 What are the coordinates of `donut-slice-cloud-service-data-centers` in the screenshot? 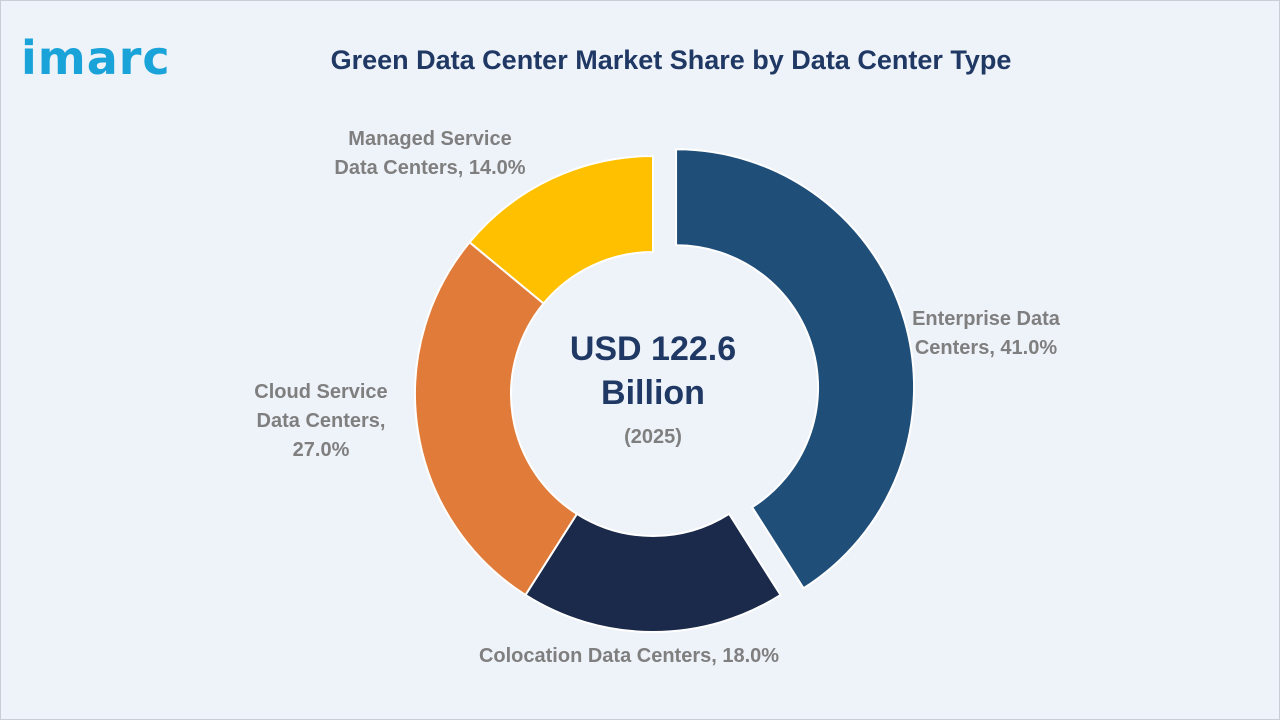 It's located at (496, 418).